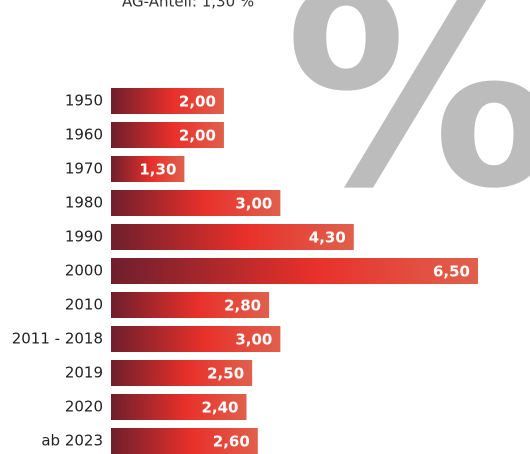  Describe the element at coordinates (84, 169) in the screenshot. I see `category-label: 1970` at that location.